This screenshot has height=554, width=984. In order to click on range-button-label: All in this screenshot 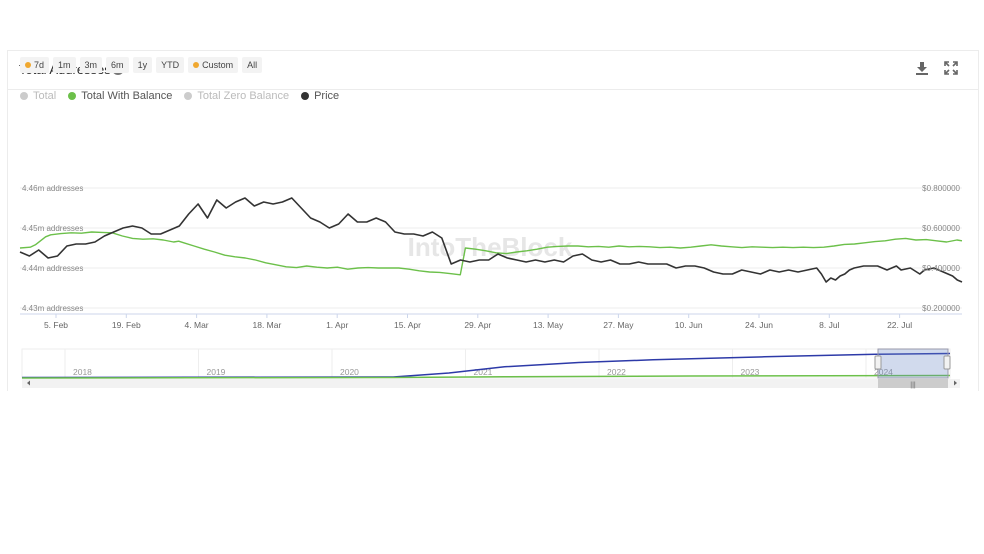, I will do `click(252, 65)`.